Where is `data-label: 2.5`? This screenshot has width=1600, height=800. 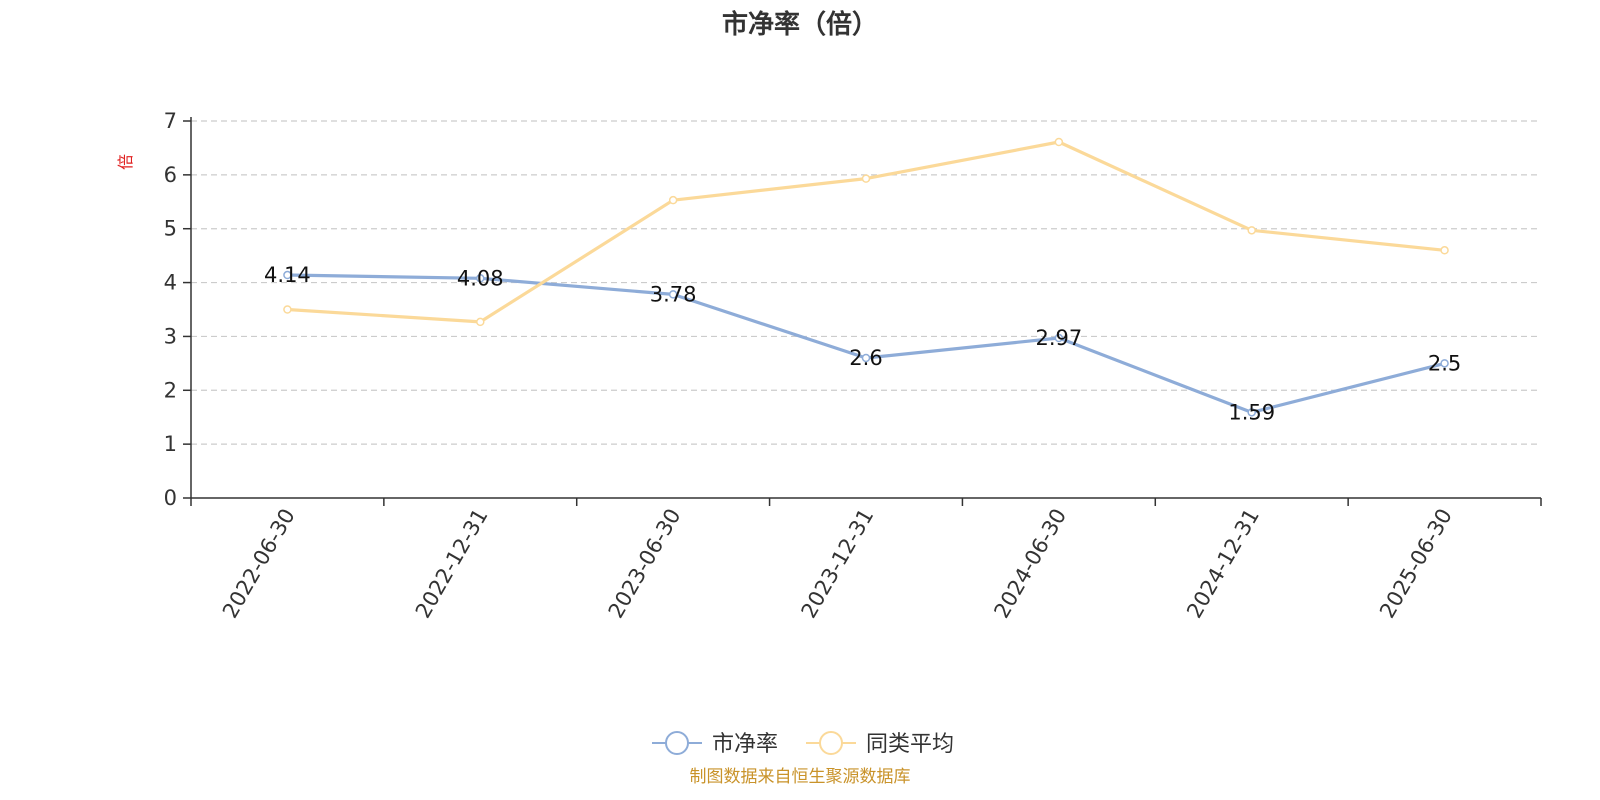 data-label: 2.5 is located at coordinates (1444, 363).